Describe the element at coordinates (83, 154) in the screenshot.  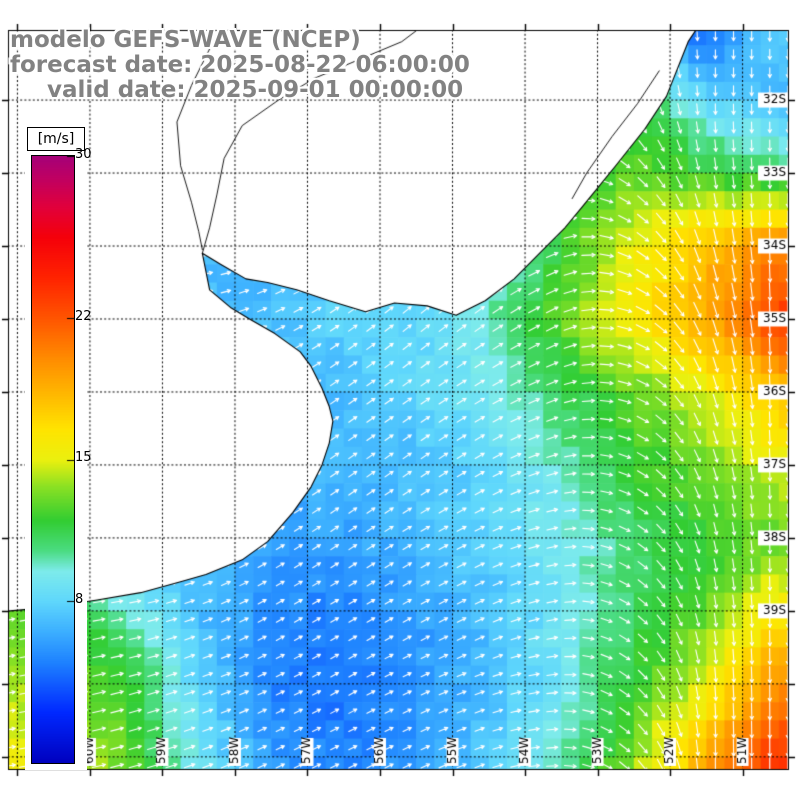
I see `colorbar-tick-label: 30` at that location.